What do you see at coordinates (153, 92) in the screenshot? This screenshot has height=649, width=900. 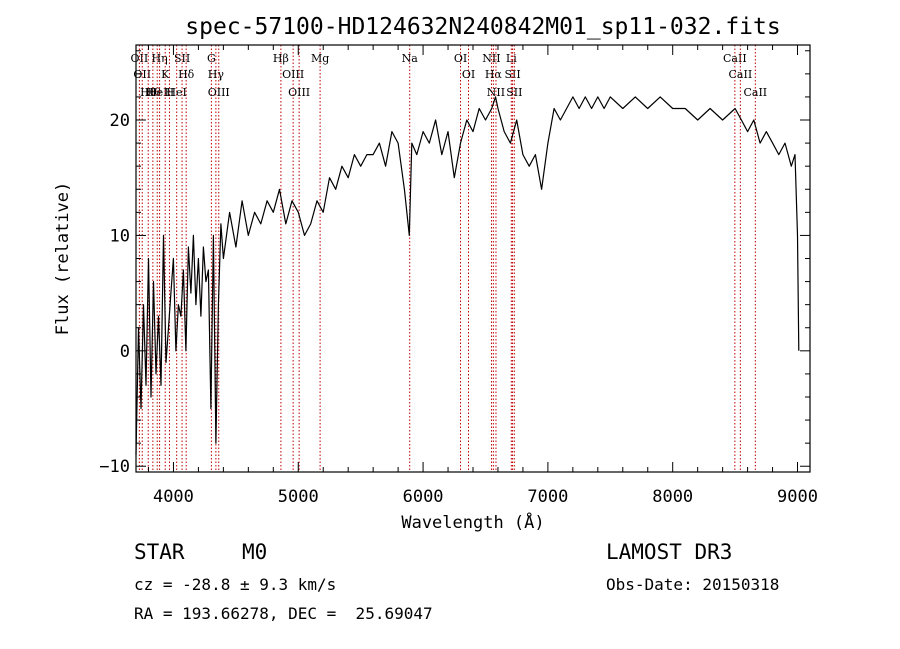 I see `line-label-3-0: Hθ` at bounding box center [153, 92].